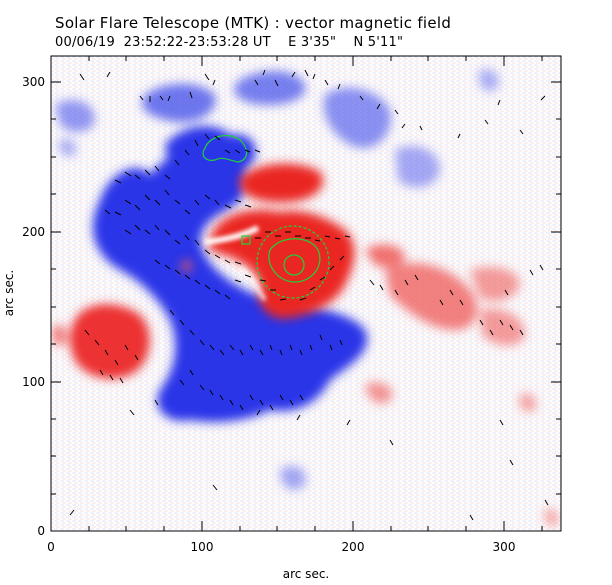 This screenshot has width=612, height=585. What do you see at coordinates (85, 42) in the screenshot?
I see `observation-date: 00/06/19` at bounding box center [85, 42].